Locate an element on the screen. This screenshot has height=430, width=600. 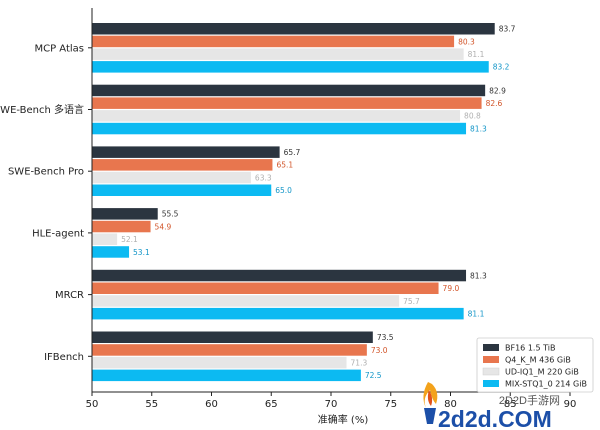
value-label-1-0: 82.9 is located at coordinates (497, 90).